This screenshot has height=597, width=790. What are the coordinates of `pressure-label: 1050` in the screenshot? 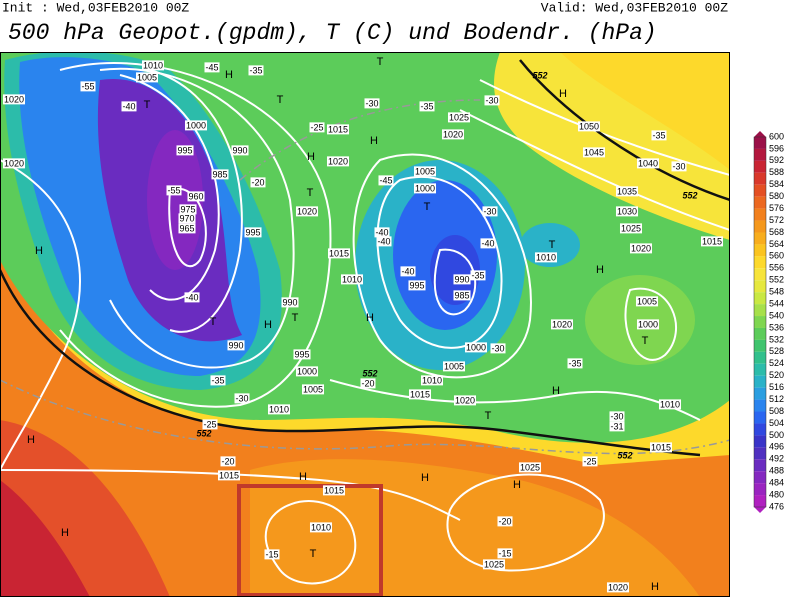 It's located at (589, 126).